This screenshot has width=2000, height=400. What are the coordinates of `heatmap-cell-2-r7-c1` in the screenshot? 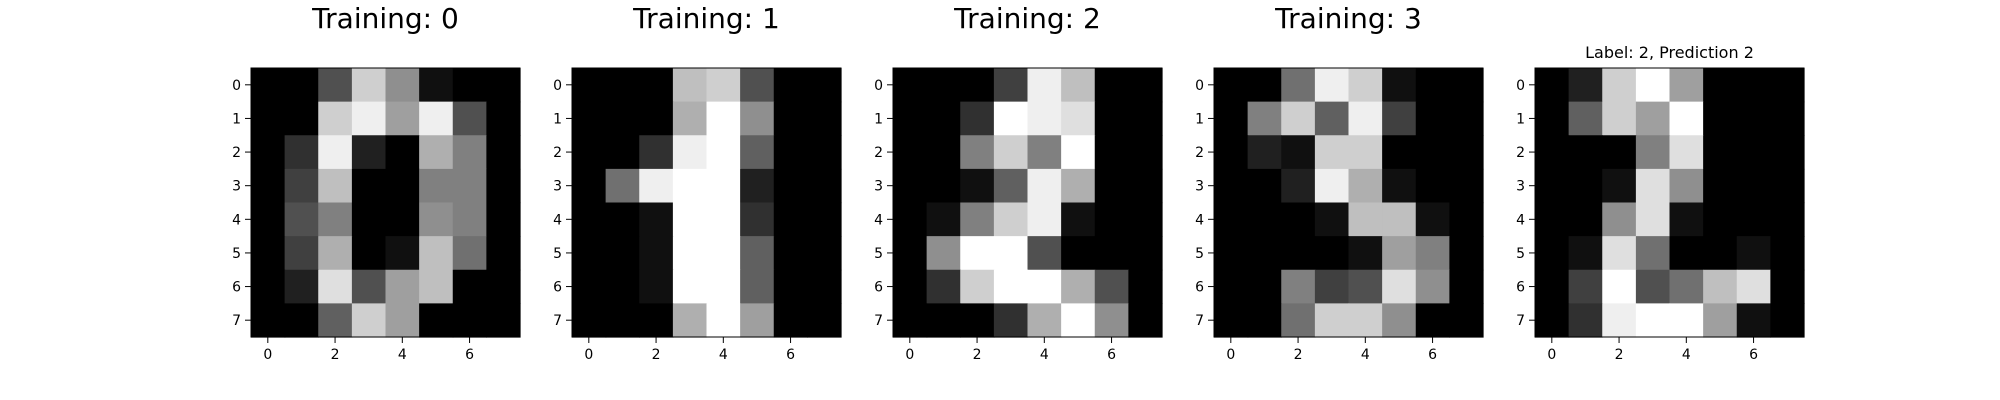 It's located at (943, 320).